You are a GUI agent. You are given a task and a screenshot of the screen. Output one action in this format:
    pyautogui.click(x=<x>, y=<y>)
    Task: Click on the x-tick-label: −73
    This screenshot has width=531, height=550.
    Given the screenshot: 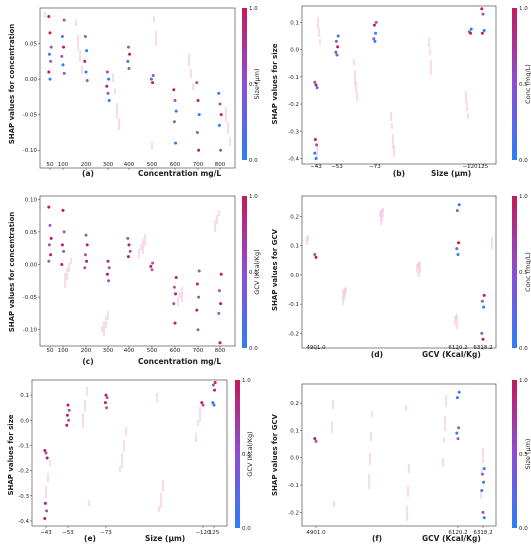 What is the action you would take?
    pyautogui.click(x=106, y=533)
    